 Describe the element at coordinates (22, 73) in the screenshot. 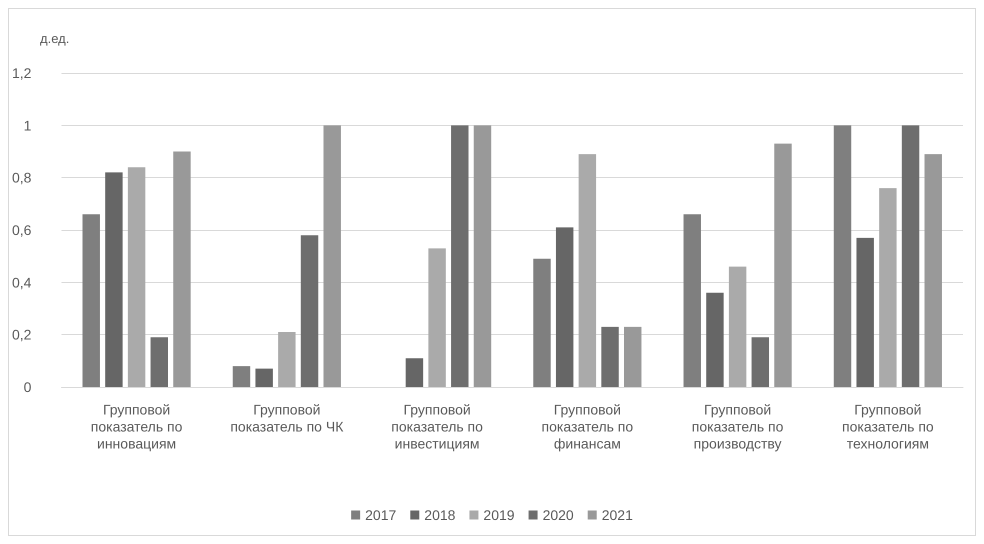

I see `y-tick-label: 1,2` at that location.